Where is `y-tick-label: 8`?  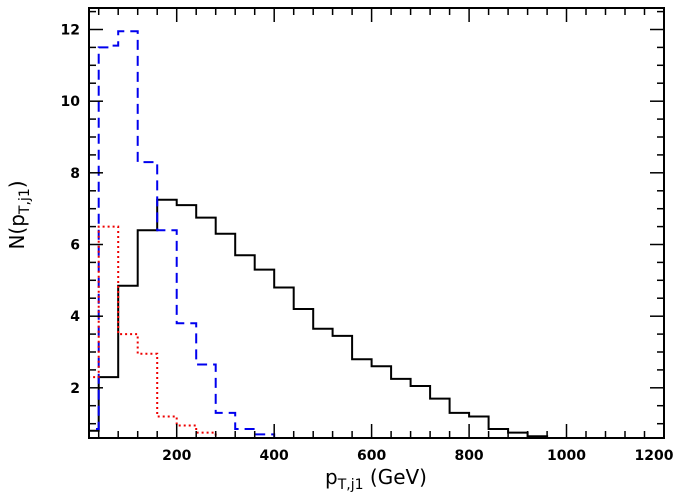 y-tick-label: 8 is located at coordinates (75, 174).